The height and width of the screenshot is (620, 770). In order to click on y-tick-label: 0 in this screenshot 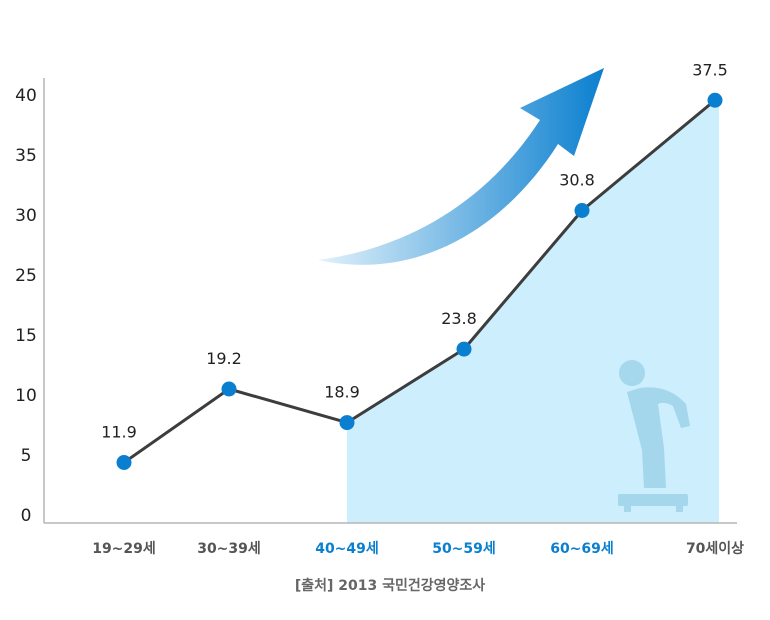, I will do `click(26, 516)`.